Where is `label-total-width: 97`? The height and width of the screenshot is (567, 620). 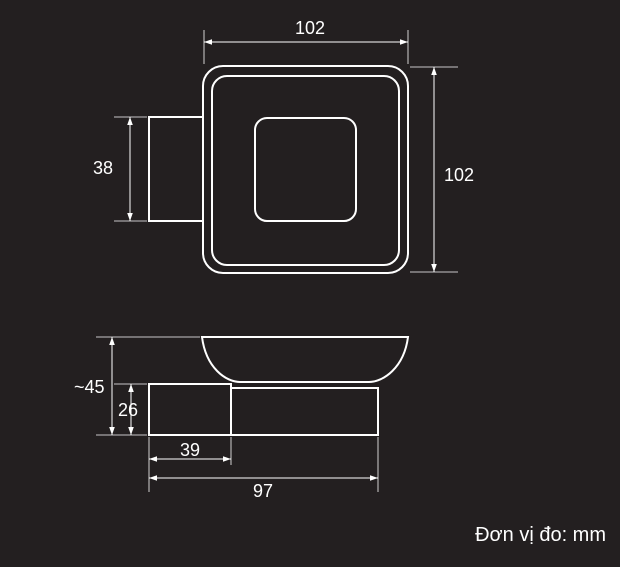
label-total-width: 97 is located at coordinates (263, 491).